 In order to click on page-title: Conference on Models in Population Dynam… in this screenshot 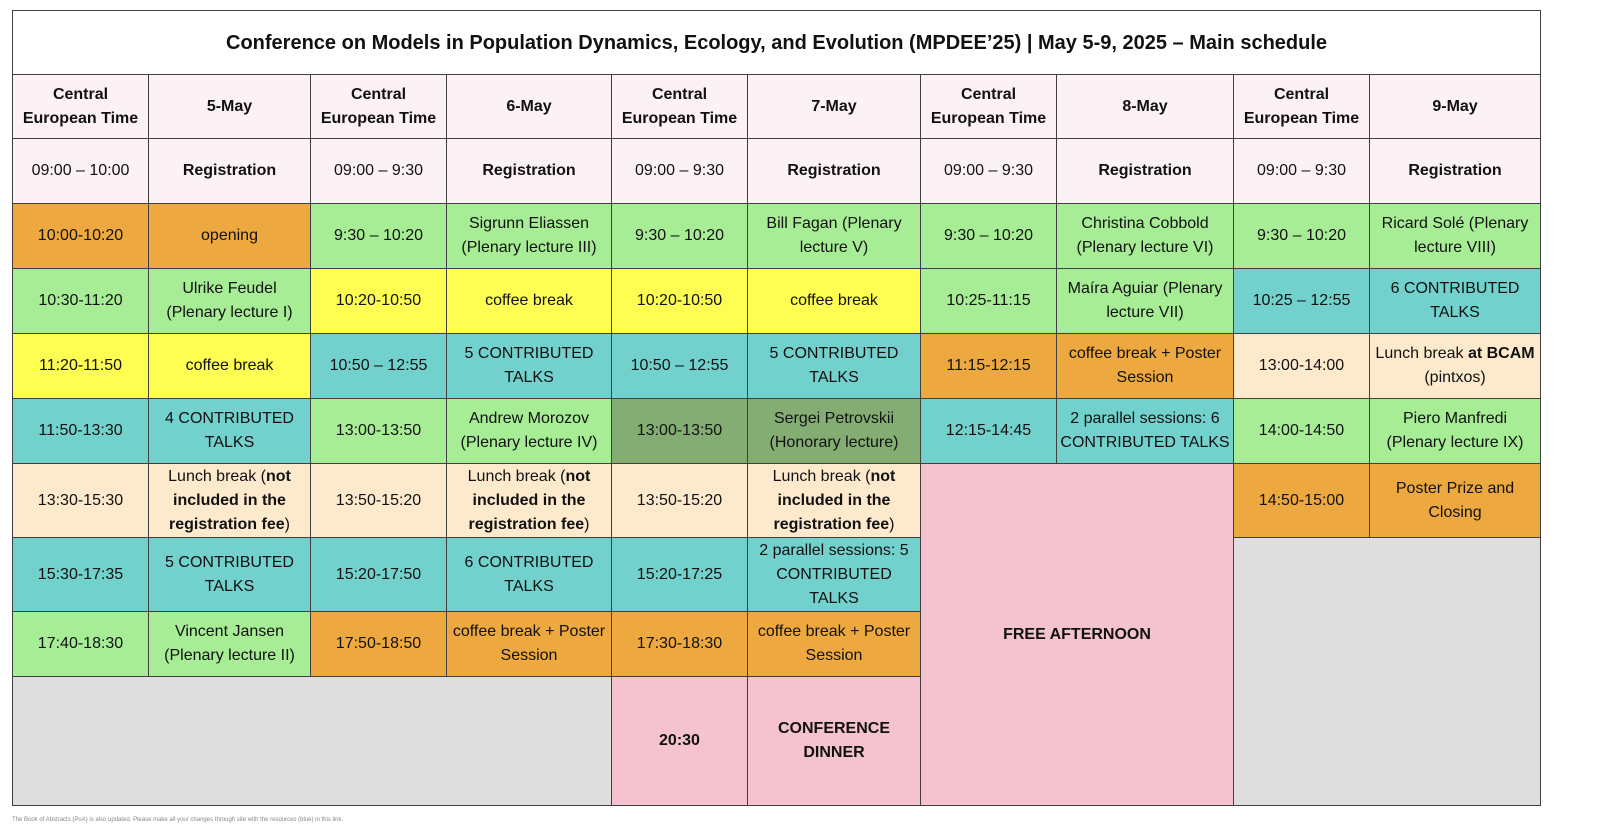, I will do `click(776, 42)`.